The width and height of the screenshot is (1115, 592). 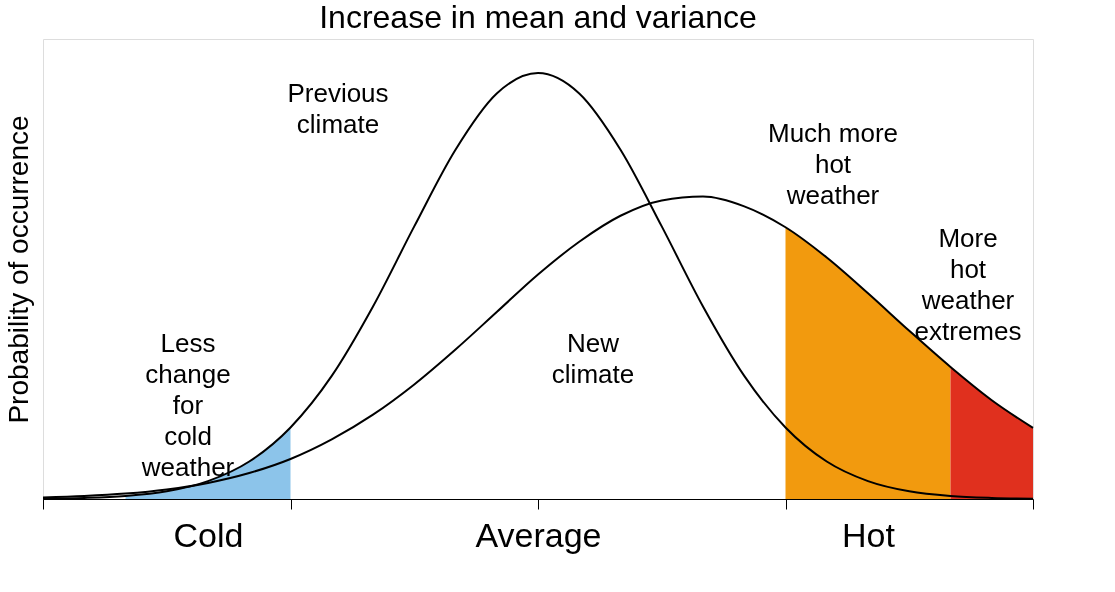 I want to click on y-axis-title: Probability of occurrence, so click(x=18, y=269).